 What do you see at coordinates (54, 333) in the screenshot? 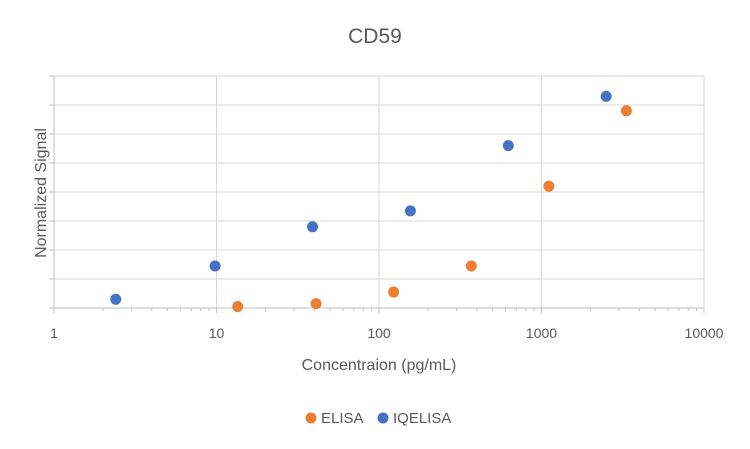
I see `x-tick-label: 1` at bounding box center [54, 333].